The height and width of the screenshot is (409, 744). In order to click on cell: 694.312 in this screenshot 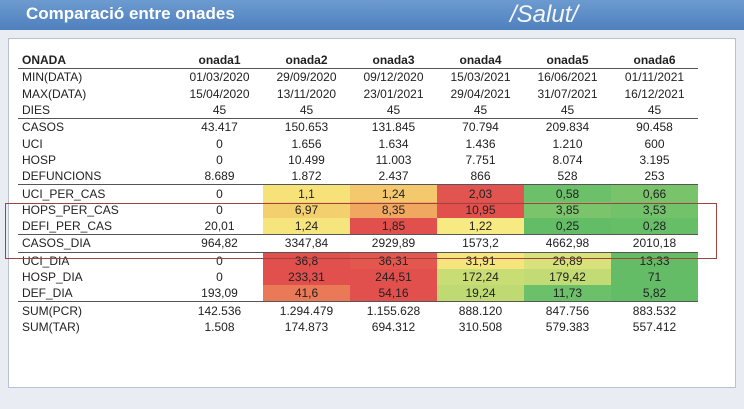, I will do `click(393, 326)`.